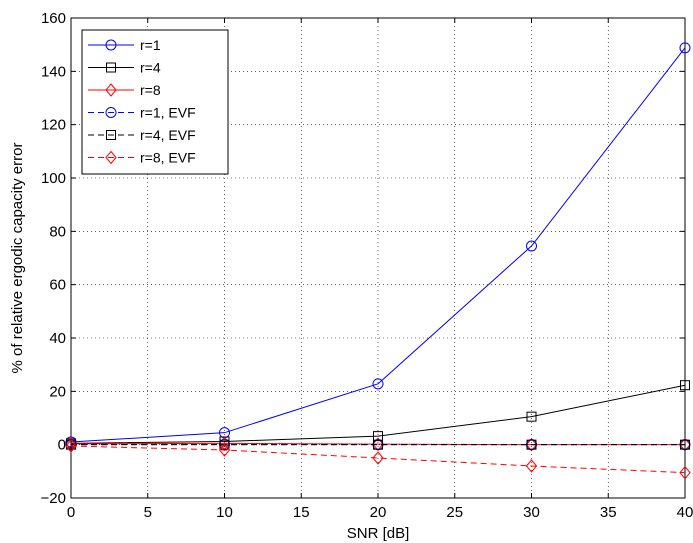  Describe the element at coordinates (168, 158) in the screenshot. I see `legend-label: r=8, EVF` at that location.